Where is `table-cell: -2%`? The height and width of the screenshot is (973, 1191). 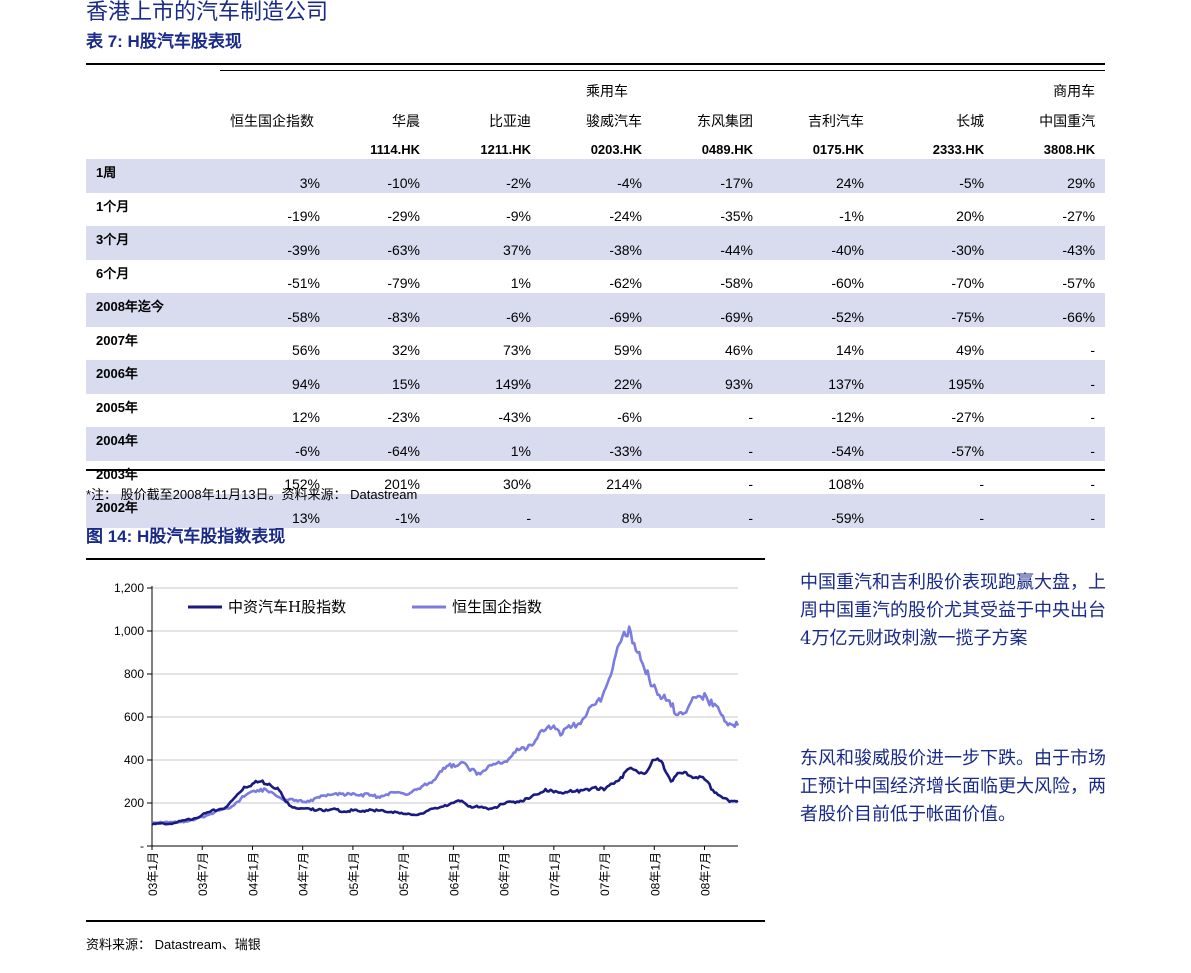 table-cell: -2% is located at coordinates (485, 176).